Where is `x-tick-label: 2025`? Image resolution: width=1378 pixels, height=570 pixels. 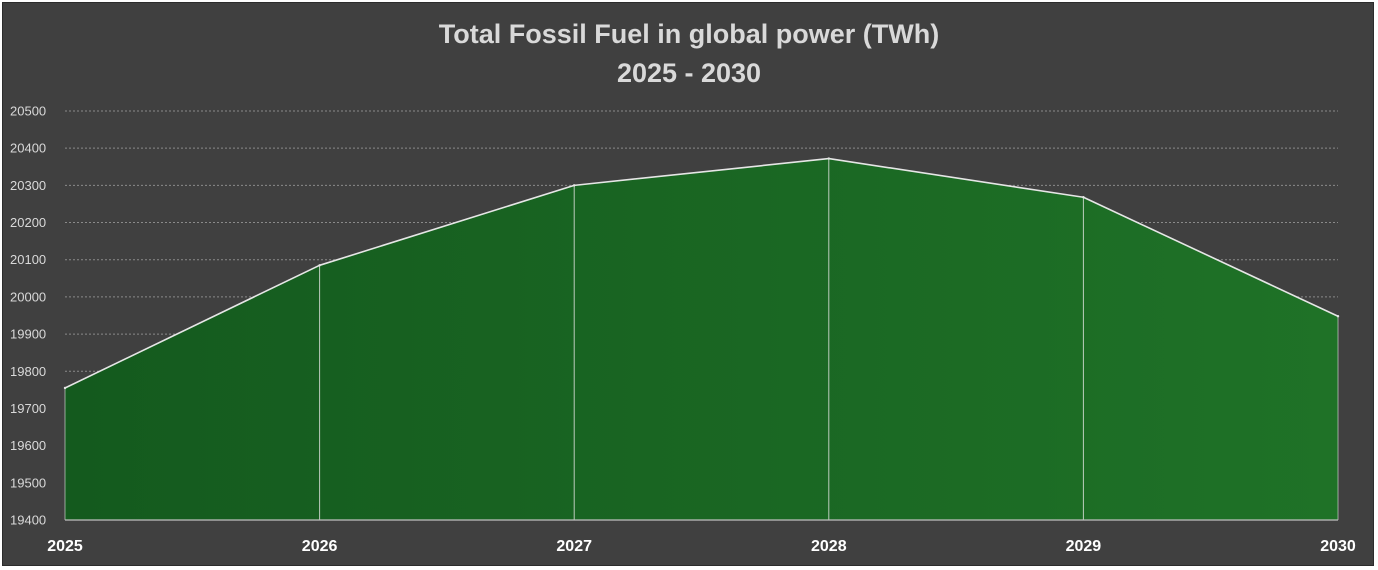
x-tick-label: 2025 is located at coordinates (65, 546).